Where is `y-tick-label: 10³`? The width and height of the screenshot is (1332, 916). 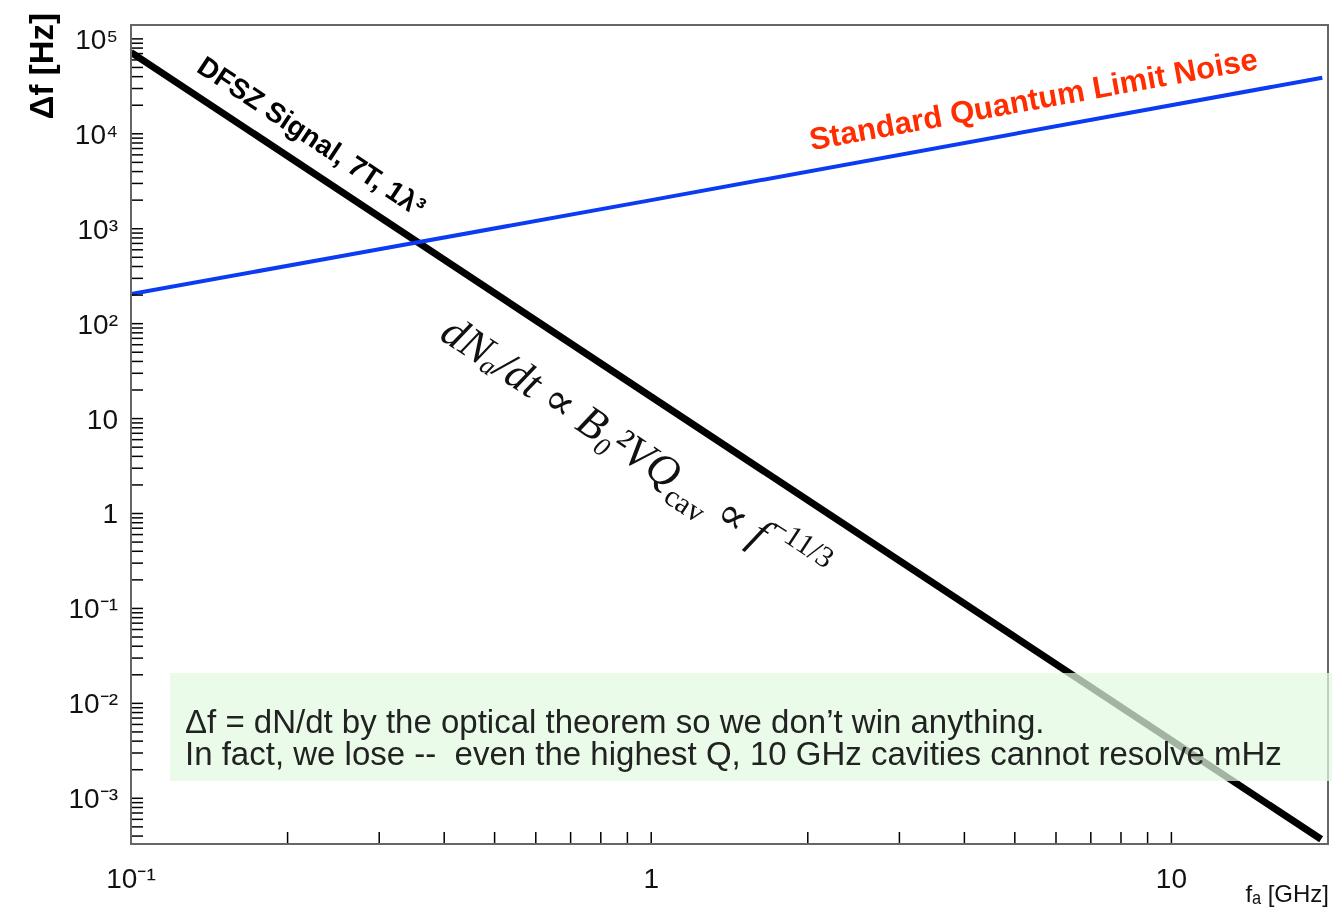 y-tick-label: 10³ is located at coordinates (97, 229).